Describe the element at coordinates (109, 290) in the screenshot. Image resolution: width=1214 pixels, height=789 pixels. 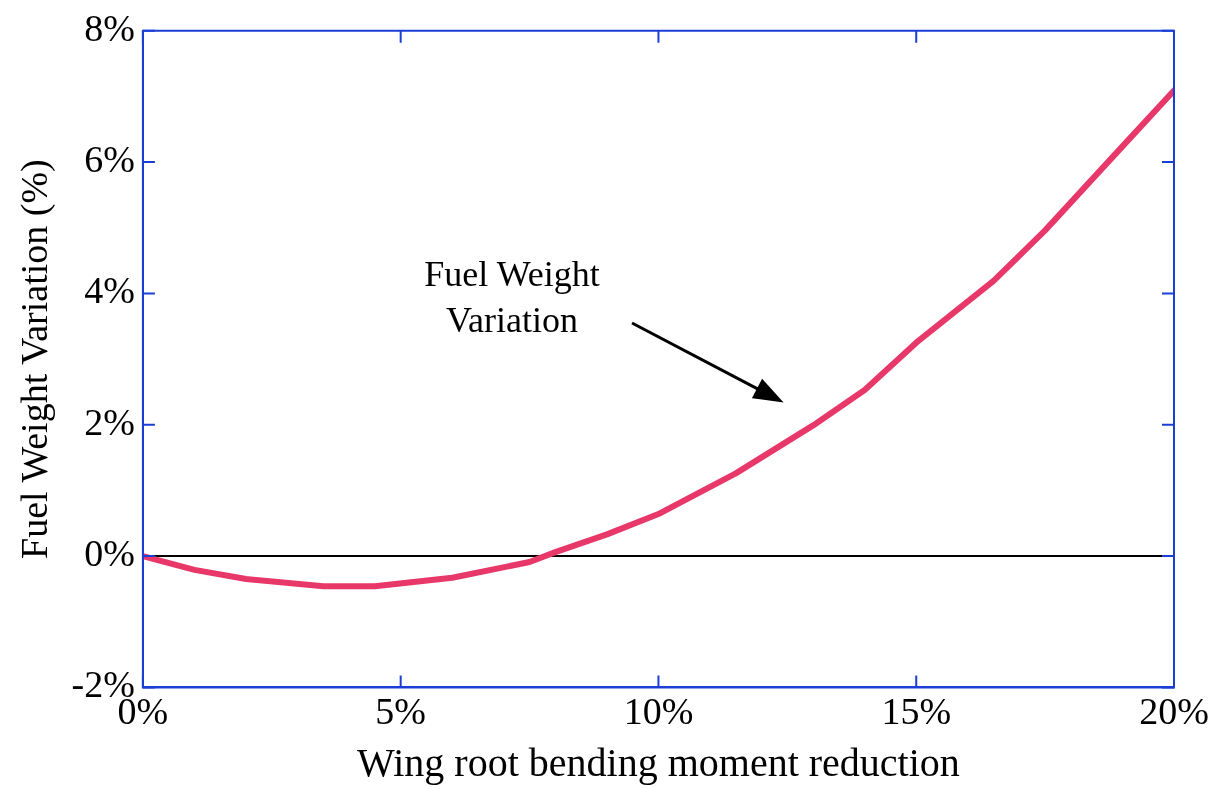
I see `y-tick-label: 4%` at that location.